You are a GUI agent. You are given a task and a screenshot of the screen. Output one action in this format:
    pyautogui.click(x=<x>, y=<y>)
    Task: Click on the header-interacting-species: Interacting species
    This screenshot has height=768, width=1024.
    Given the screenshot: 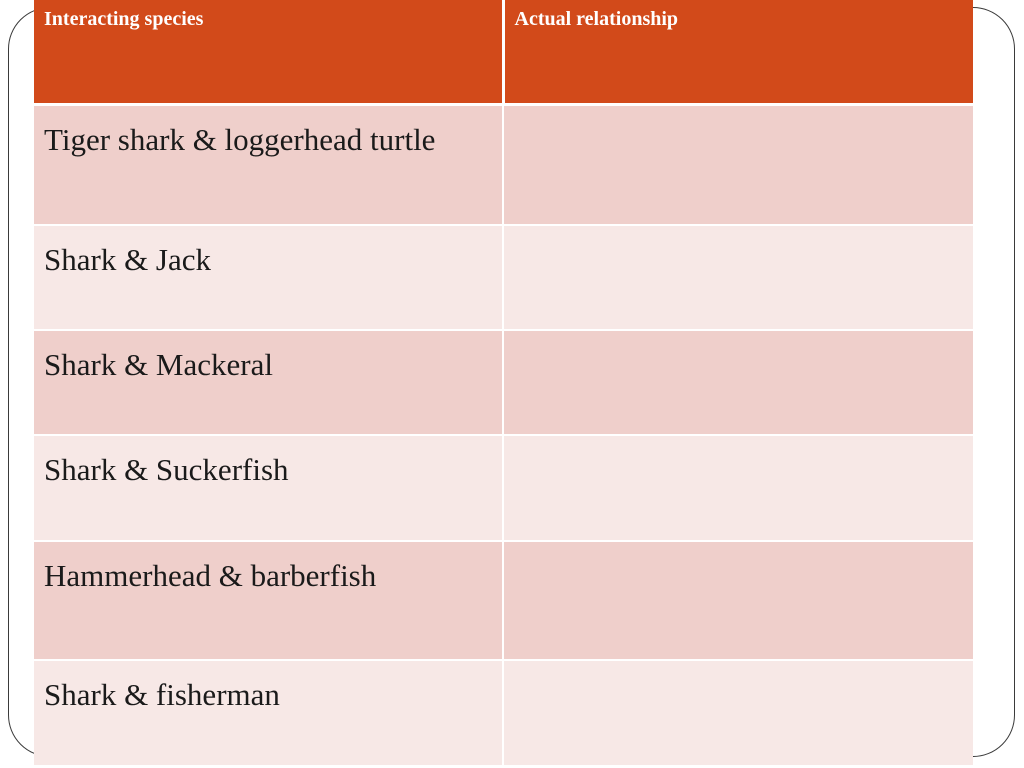 What is the action you would take?
    pyautogui.click(x=269, y=53)
    